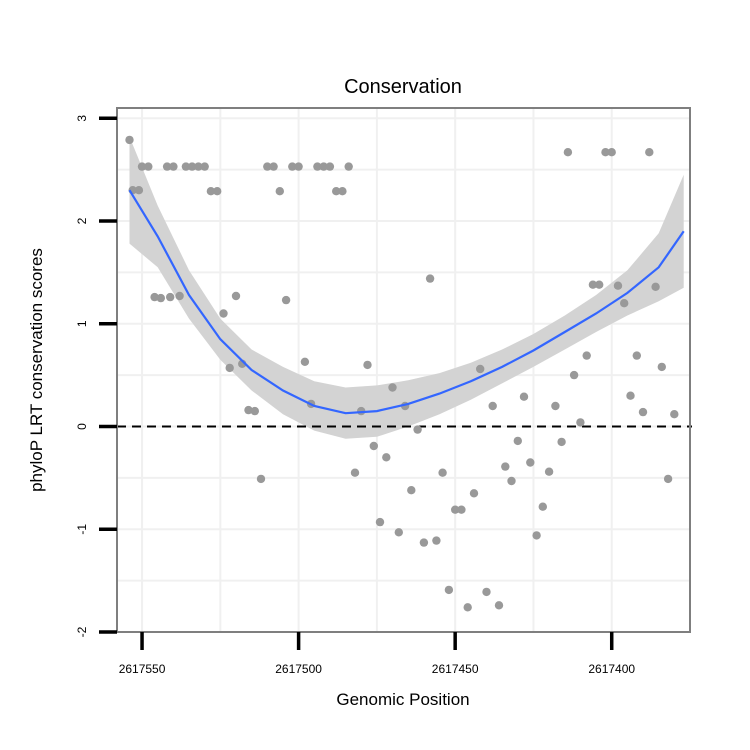 The width and height of the screenshot is (750, 750). What do you see at coordinates (82, 631) in the screenshot?
I see `y-tick-label: -2` at bounding box center [82, 631].